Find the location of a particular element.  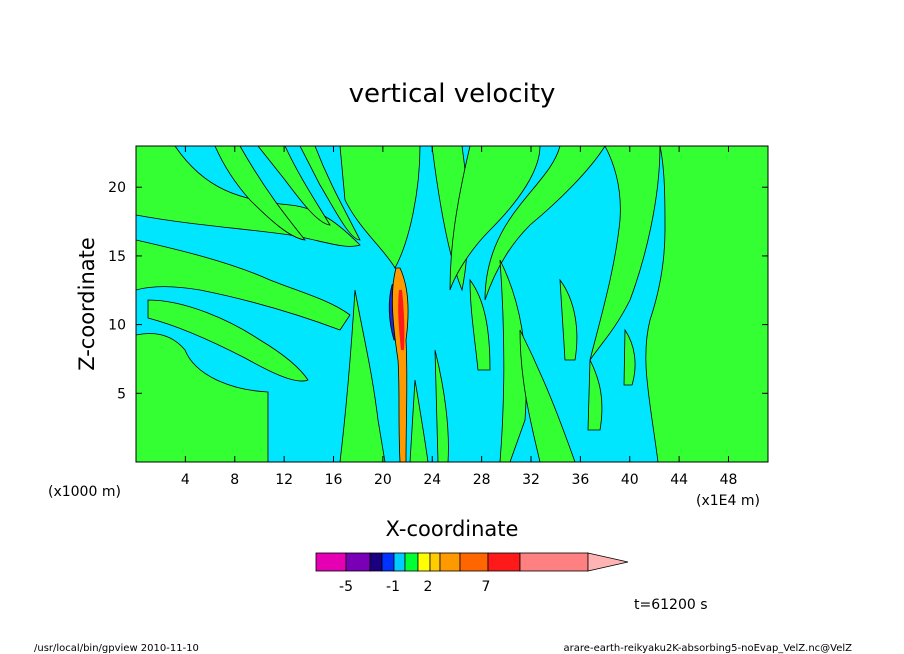

x-tick-label: 16 is located at coordinates (334, 480).